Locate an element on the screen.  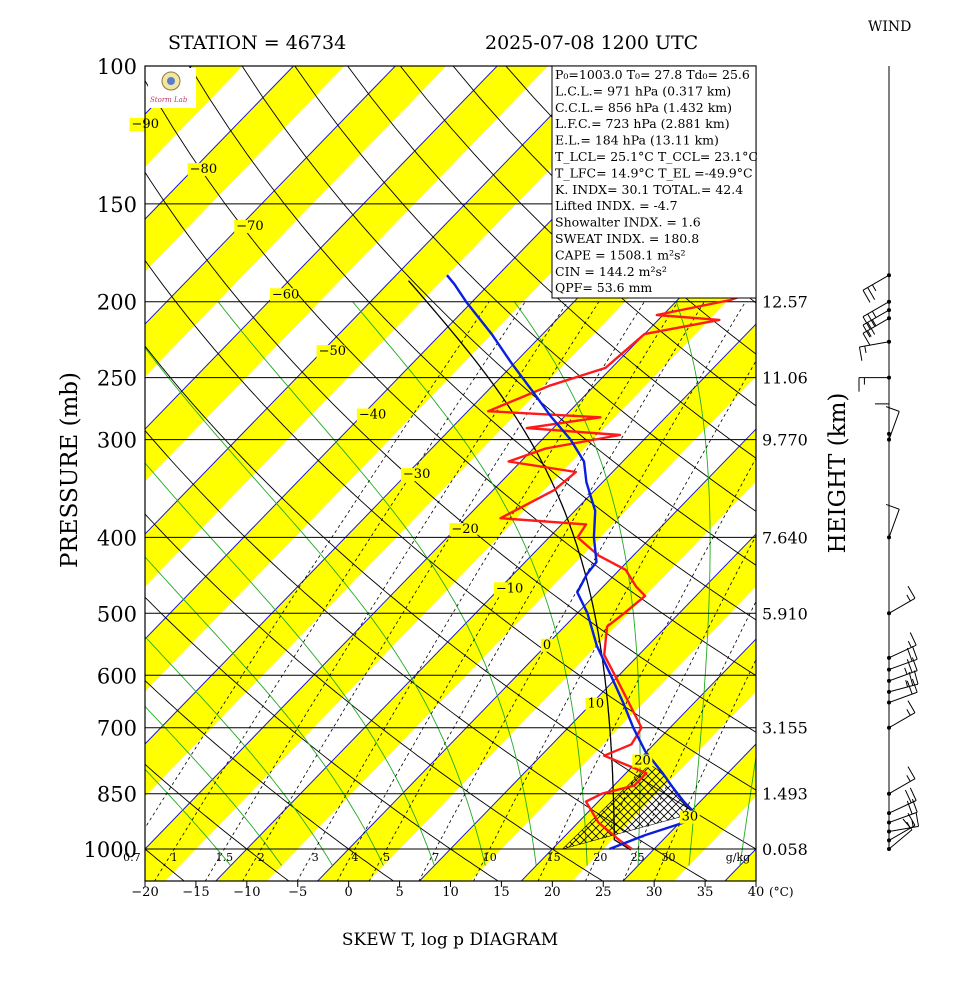
wind-column is located at coordinates (889, 458).